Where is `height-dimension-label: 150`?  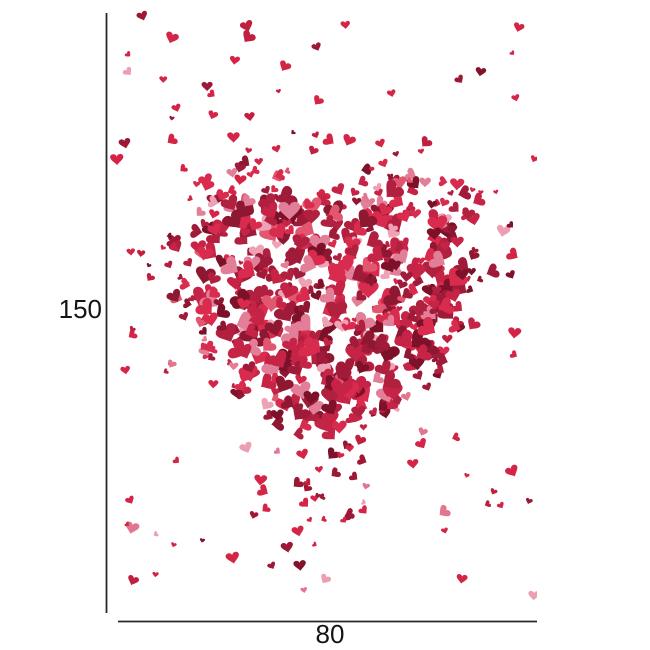
height-dimension-label: 150 is located at coordinates (80, 309).